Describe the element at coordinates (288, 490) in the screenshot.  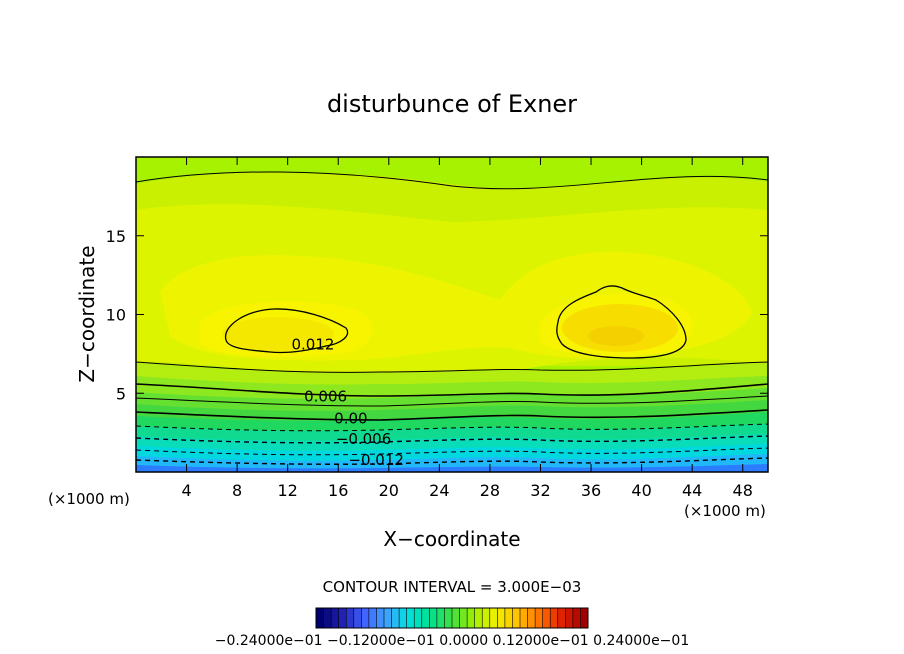
I see `x-tick-label: 12` at that location.